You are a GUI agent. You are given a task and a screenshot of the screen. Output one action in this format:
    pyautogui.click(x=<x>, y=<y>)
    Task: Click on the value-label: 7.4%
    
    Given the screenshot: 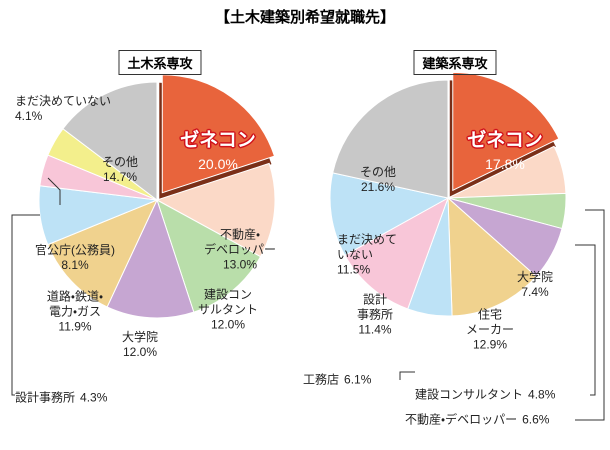 What is the action you would take?
    pyautogui.click(x=535, y=292)
    